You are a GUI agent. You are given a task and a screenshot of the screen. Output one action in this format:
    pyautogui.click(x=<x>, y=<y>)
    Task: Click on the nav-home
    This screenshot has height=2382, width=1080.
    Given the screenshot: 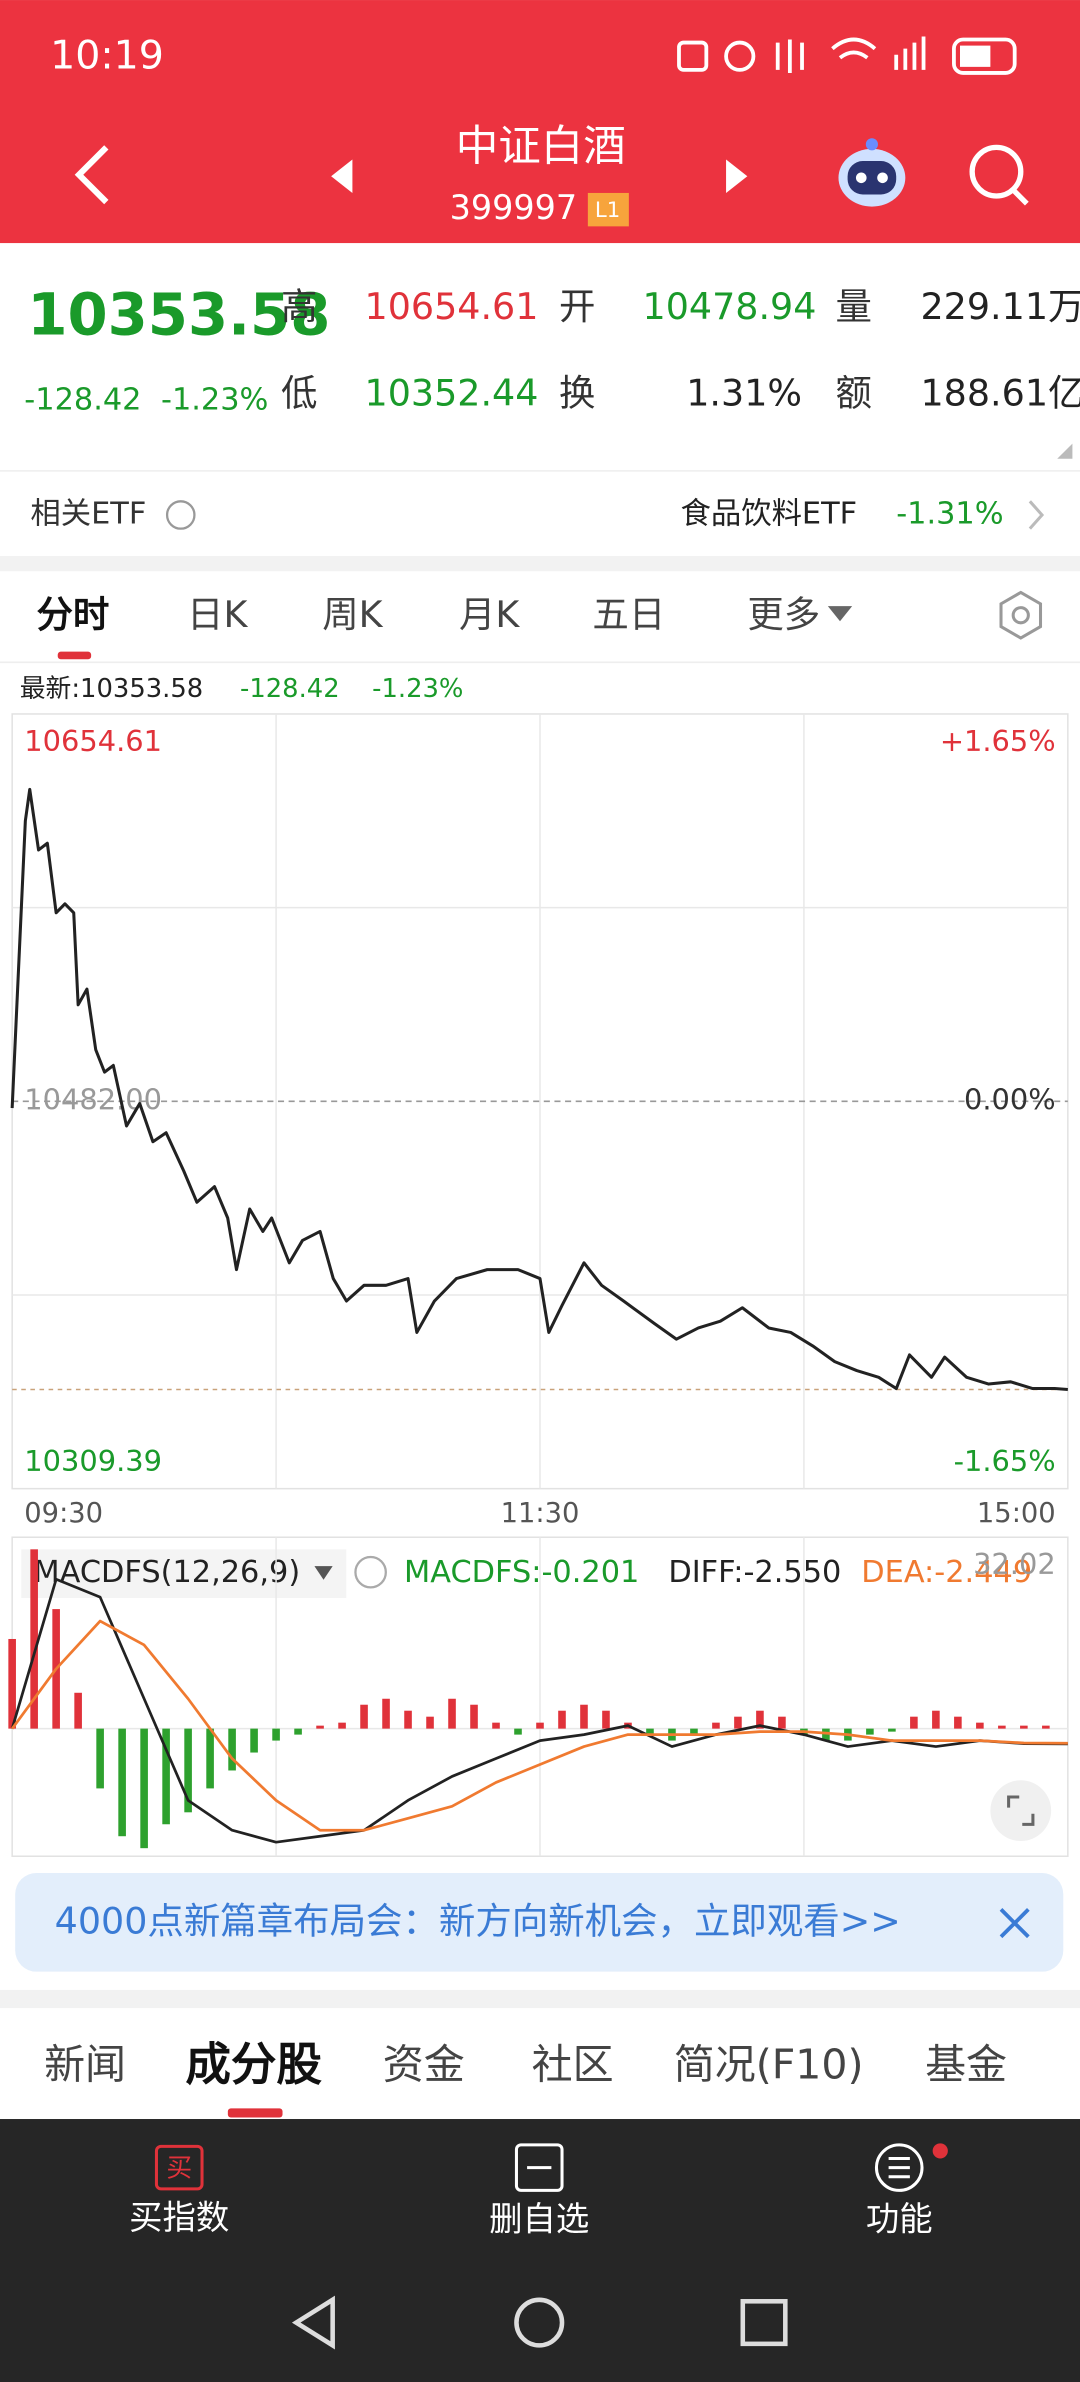 What is the action you would take?
    pyautogui.click(x=539, y=2322)
    